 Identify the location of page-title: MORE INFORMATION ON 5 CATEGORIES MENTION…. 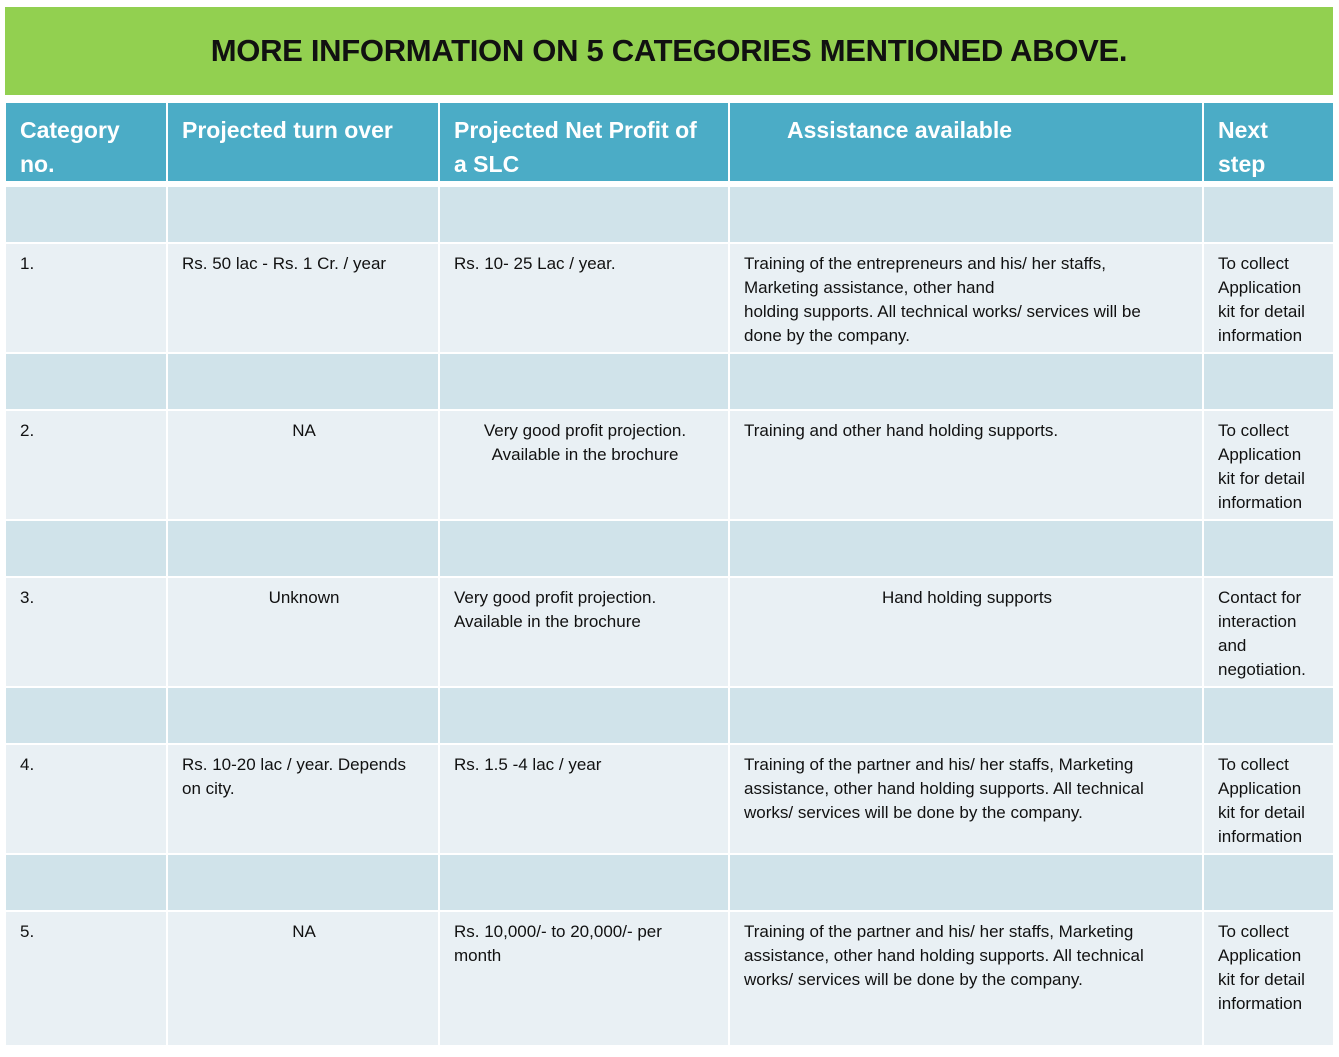
(669, 50).